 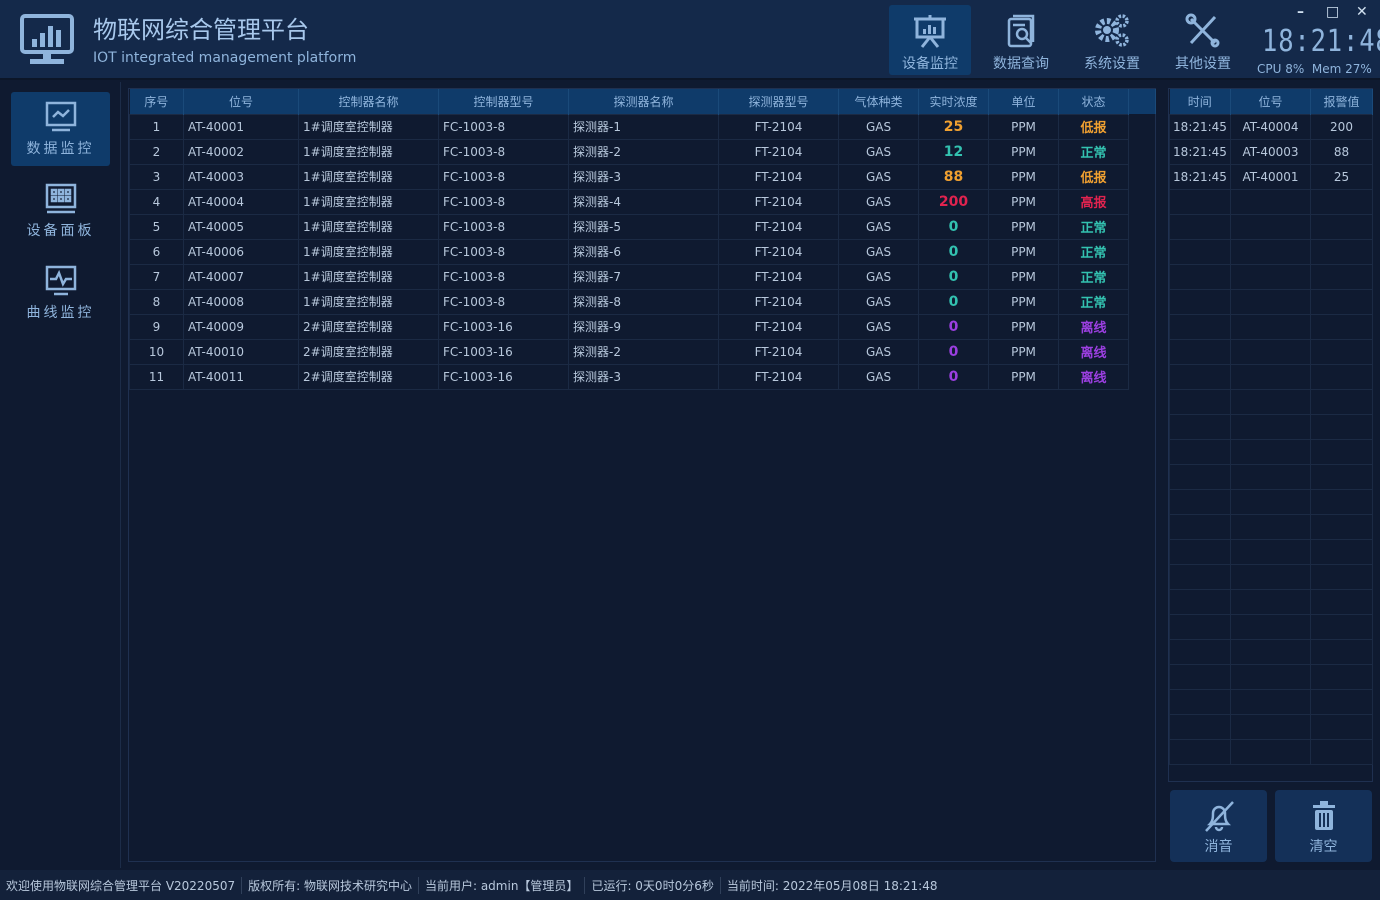 What do you see at coordinates (1142, 101) in the screenshot?
I see `column-header-filler` at bounding box center [1142, 101].